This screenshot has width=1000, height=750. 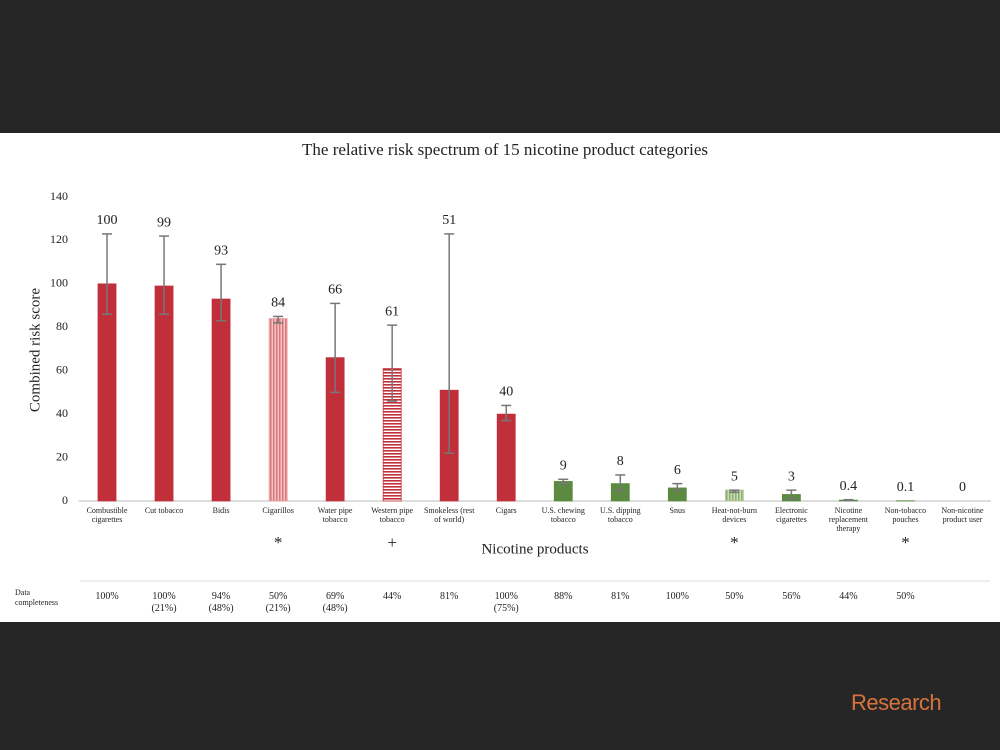 What do you see at coordinates (59, 196) in the screenshot?
I see `y-tick-label: 140` at bounding box center [59, 196].